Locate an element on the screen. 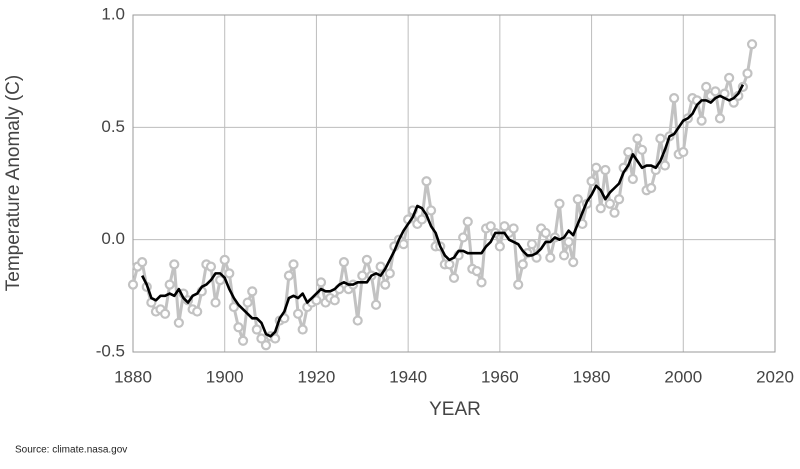 This screenshot has height=469, width=800. y-tick-label: 0.0 is located at coordinates (113, 238).